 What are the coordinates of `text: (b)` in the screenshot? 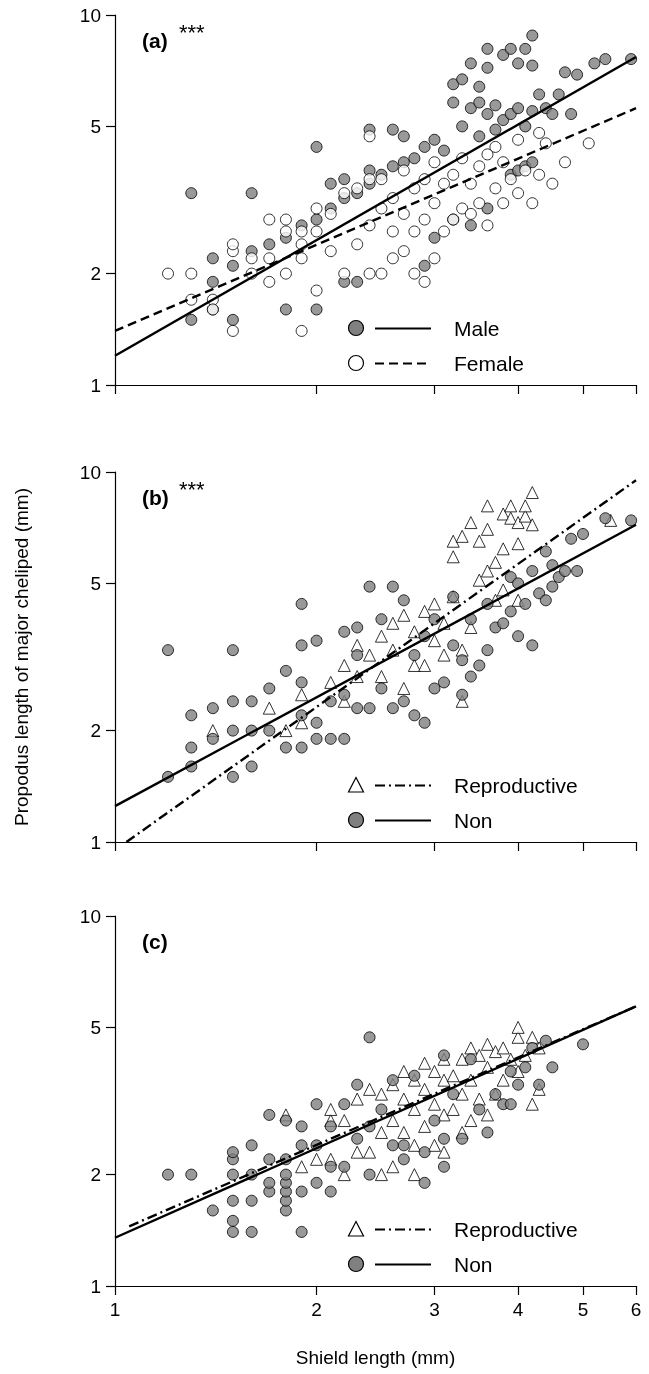 It's located at (155, 497).